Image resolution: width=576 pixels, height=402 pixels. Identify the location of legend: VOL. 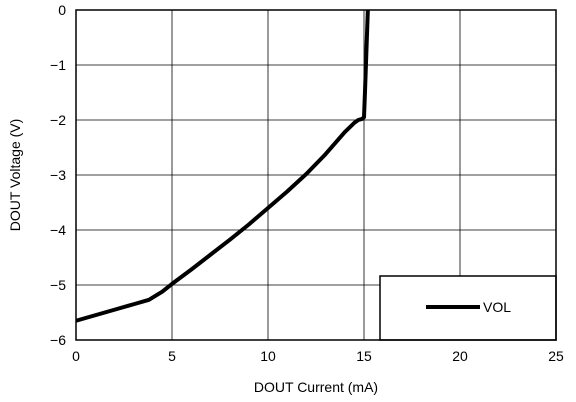
(468, 308).